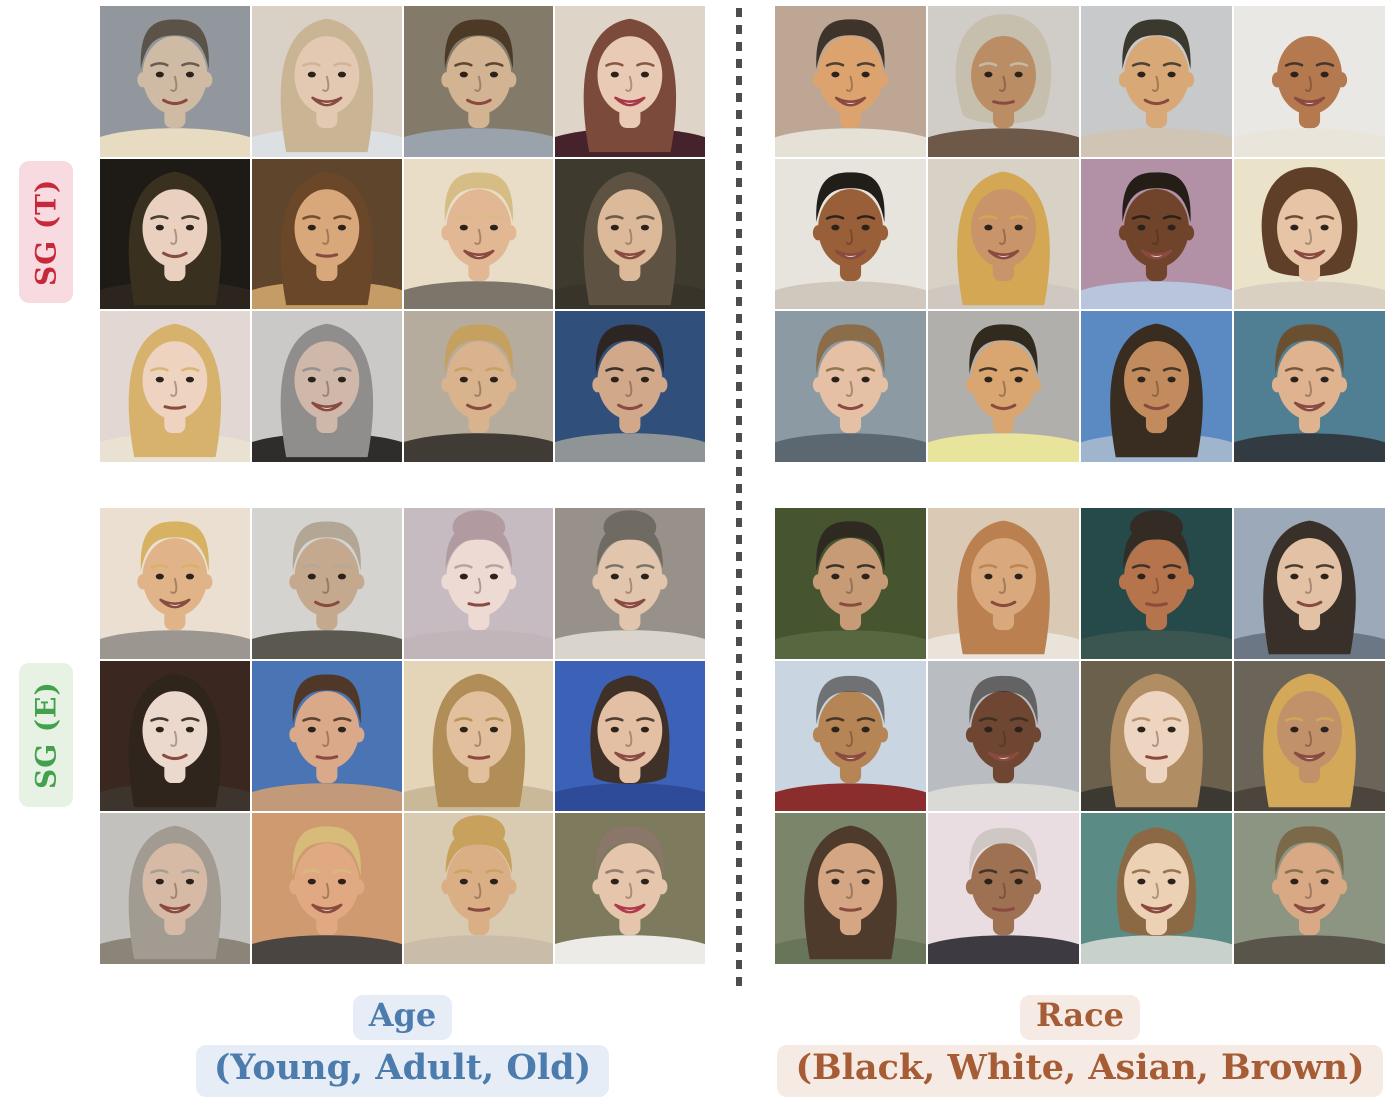 The height and width of the screenshot is (1112, 1390). I want to click on age-subtitle-badge: (Young, Adult, Old), so click(402, 1071).